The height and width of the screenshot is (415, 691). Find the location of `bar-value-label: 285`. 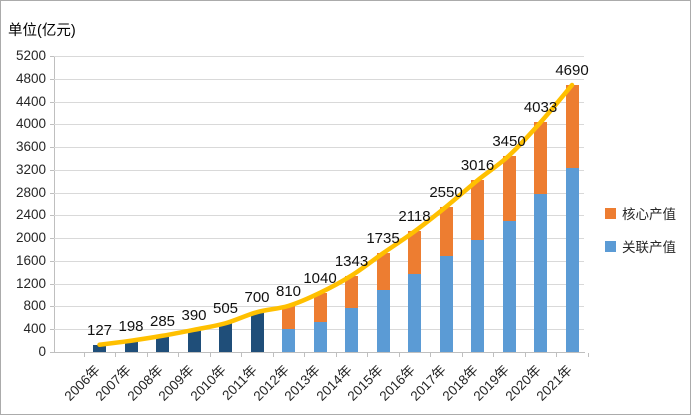

bar-value-label: 285 is located at coordinates (162, 321).